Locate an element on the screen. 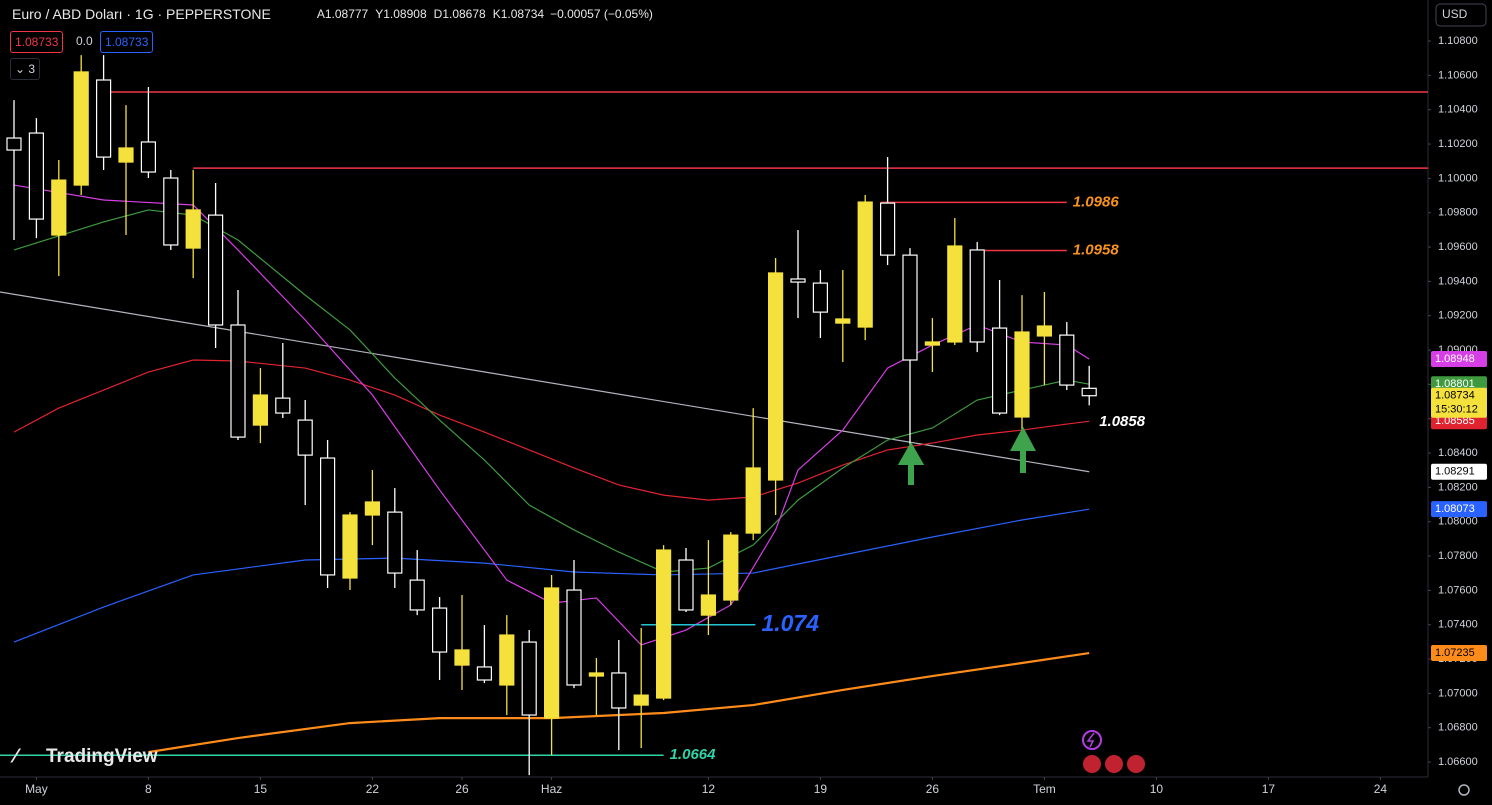 This screenshot has width=1492, height=805. annotation-label: 1.074 is located at coordinates (790, 623).